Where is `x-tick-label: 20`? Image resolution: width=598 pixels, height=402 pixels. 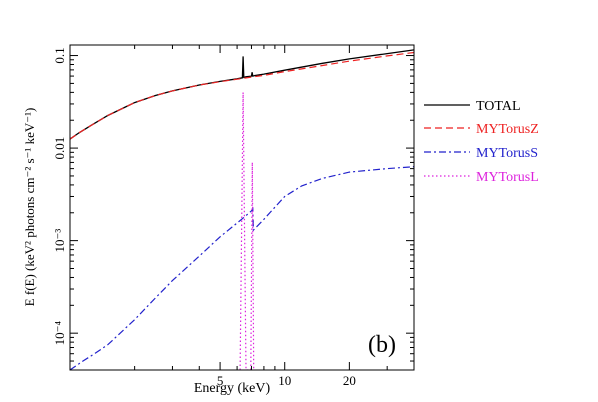 x-tick-label: 20 is located at coordinates (349, 380).